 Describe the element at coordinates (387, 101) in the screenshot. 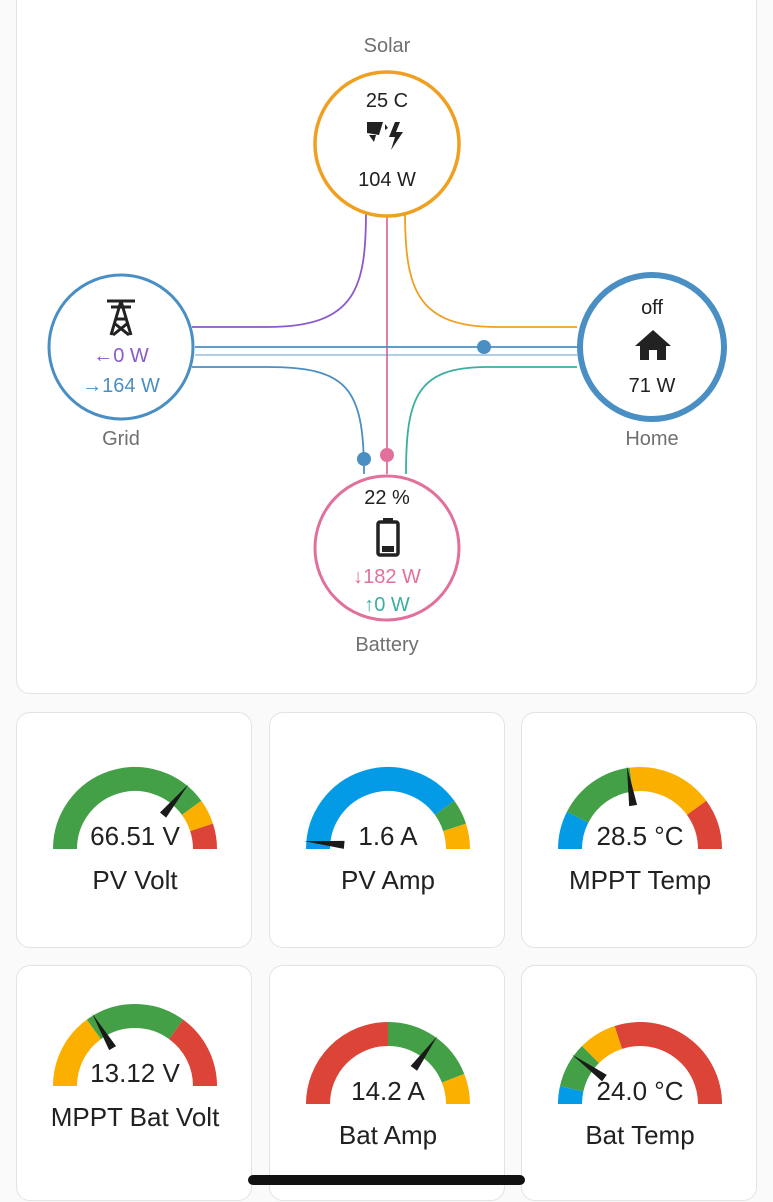

I see `solar-temp: 25 C` at that location.